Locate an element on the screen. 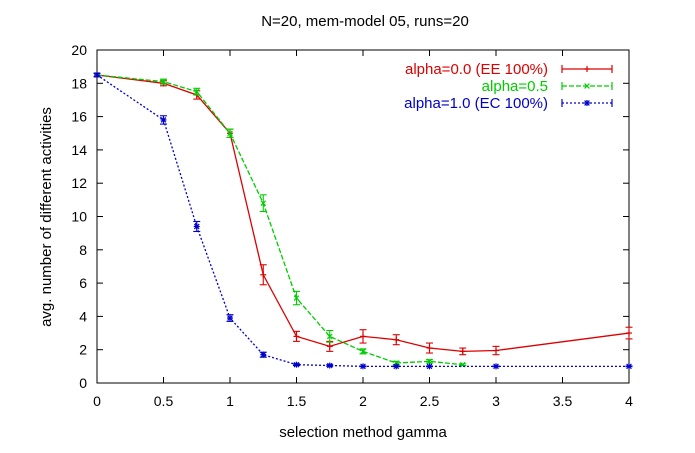 Image resolution: width=695 pixels, height=453 pixels. legend-label: alpha=1.0 (EC 100%) is located at coordinates (476, 103).